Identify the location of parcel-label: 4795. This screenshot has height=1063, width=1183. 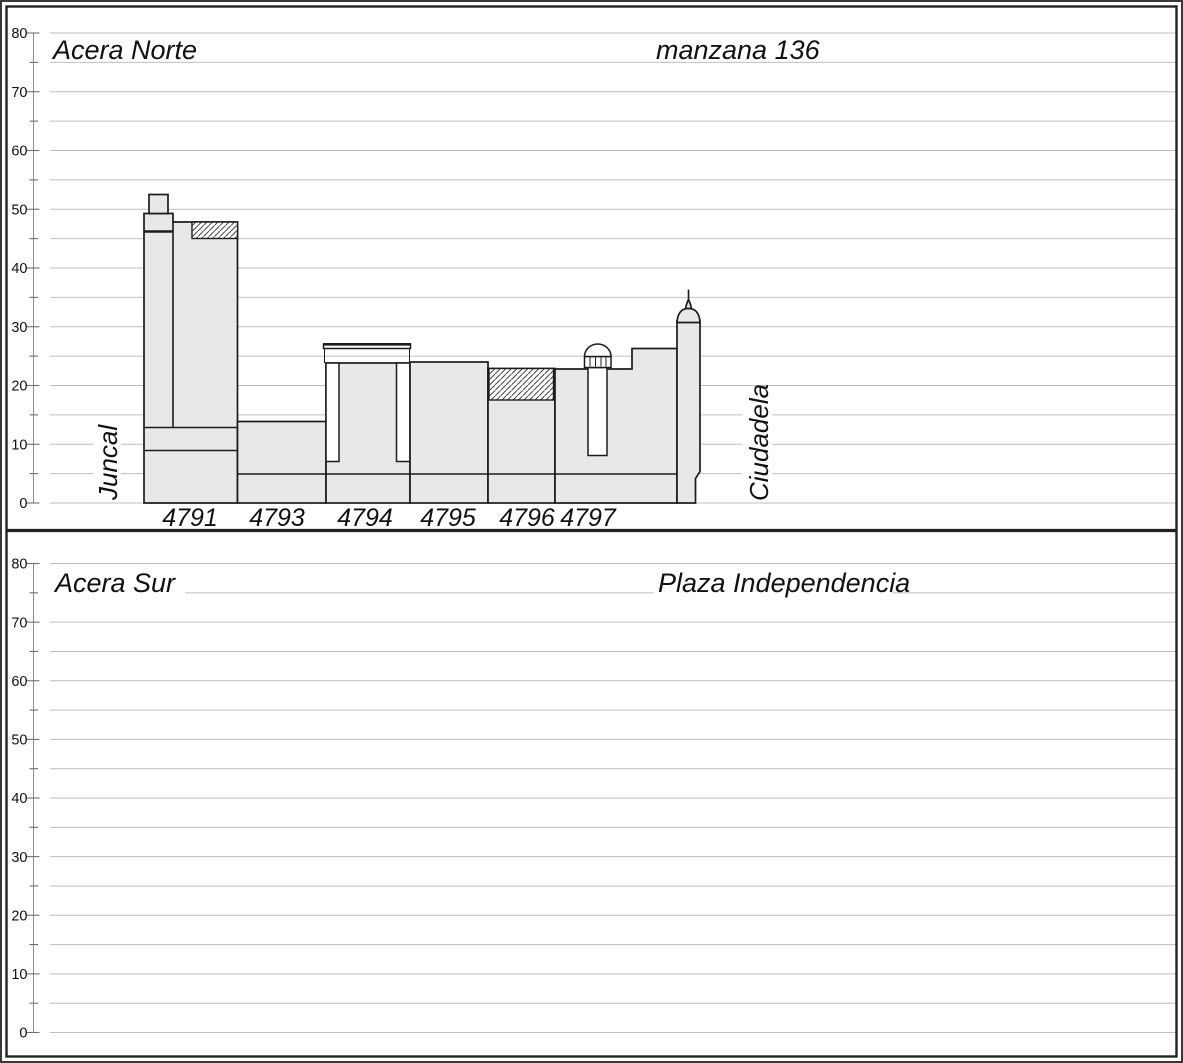
(448, 518).